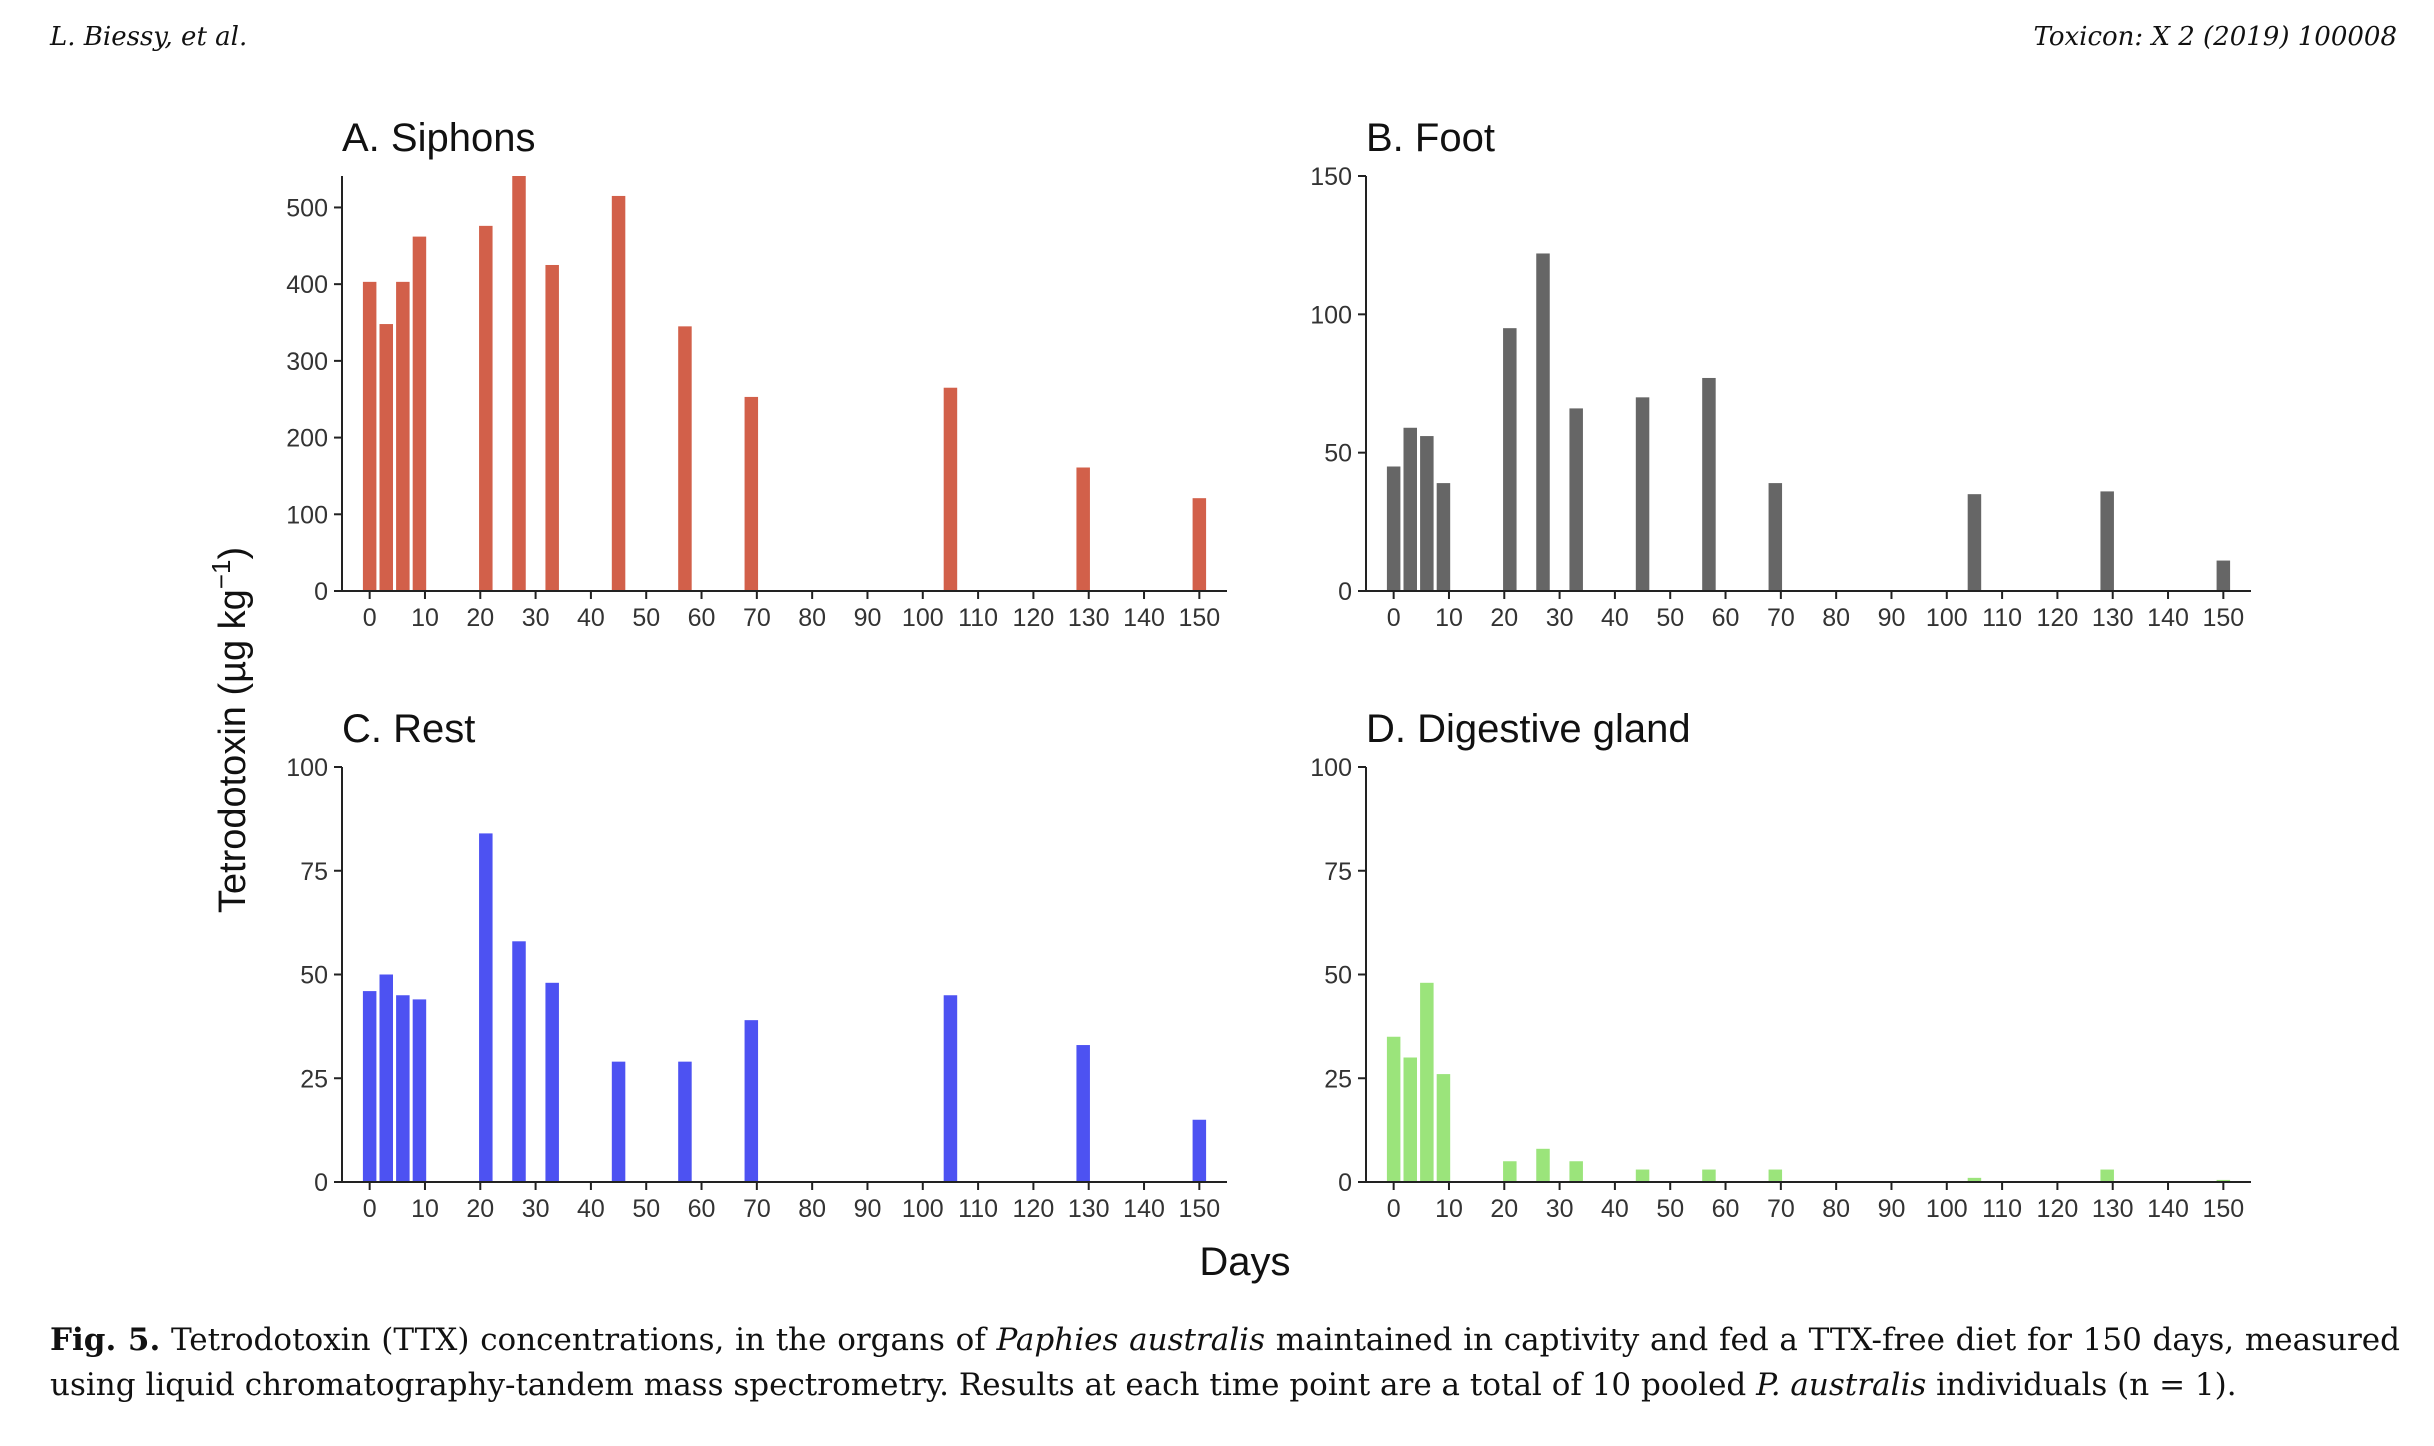 This screenshot has height=1446, width=2434. I want to click on x-tick-label-siphons-140: 140, so click(1144, 618).